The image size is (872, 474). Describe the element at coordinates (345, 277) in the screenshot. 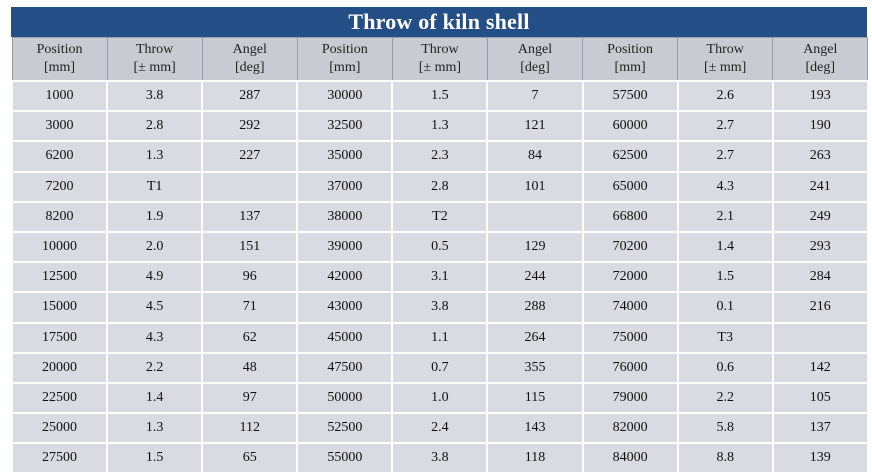

I see `table-cell: 42000` at that location.